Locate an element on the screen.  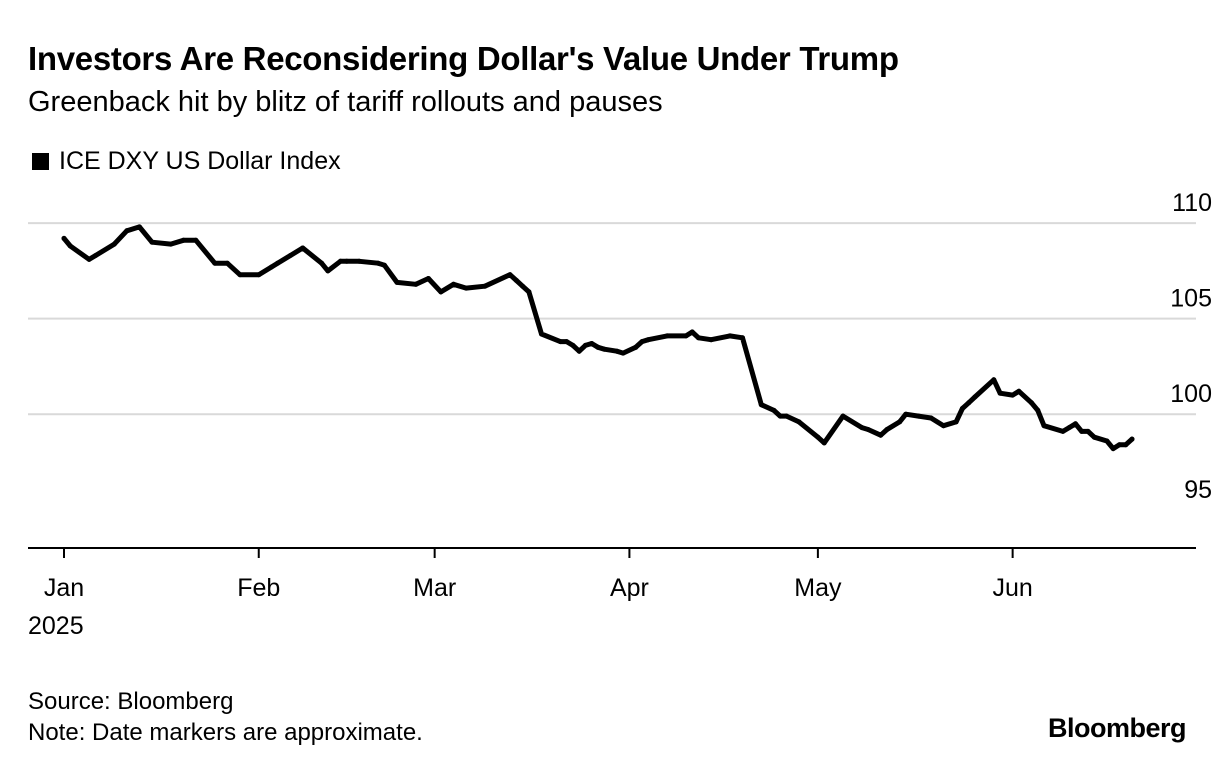
legend: ICE DXY US Dollar Index is located at coordinates (186, 161).